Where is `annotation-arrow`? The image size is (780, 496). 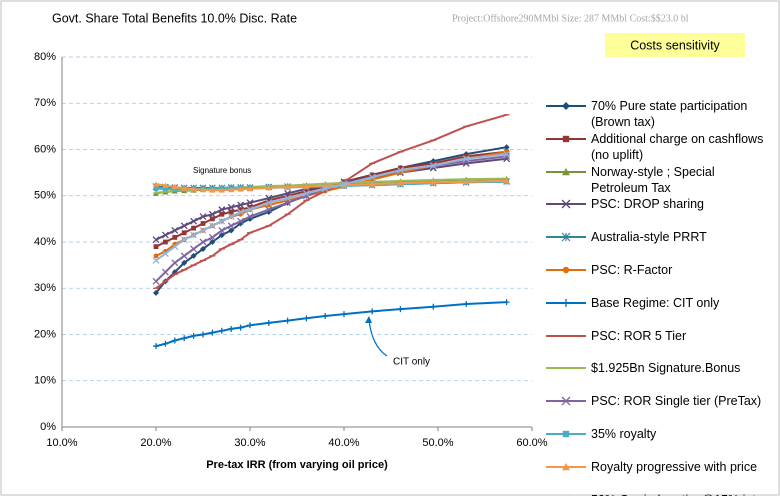
annotation-arrow is located at coordinates (378, 338).